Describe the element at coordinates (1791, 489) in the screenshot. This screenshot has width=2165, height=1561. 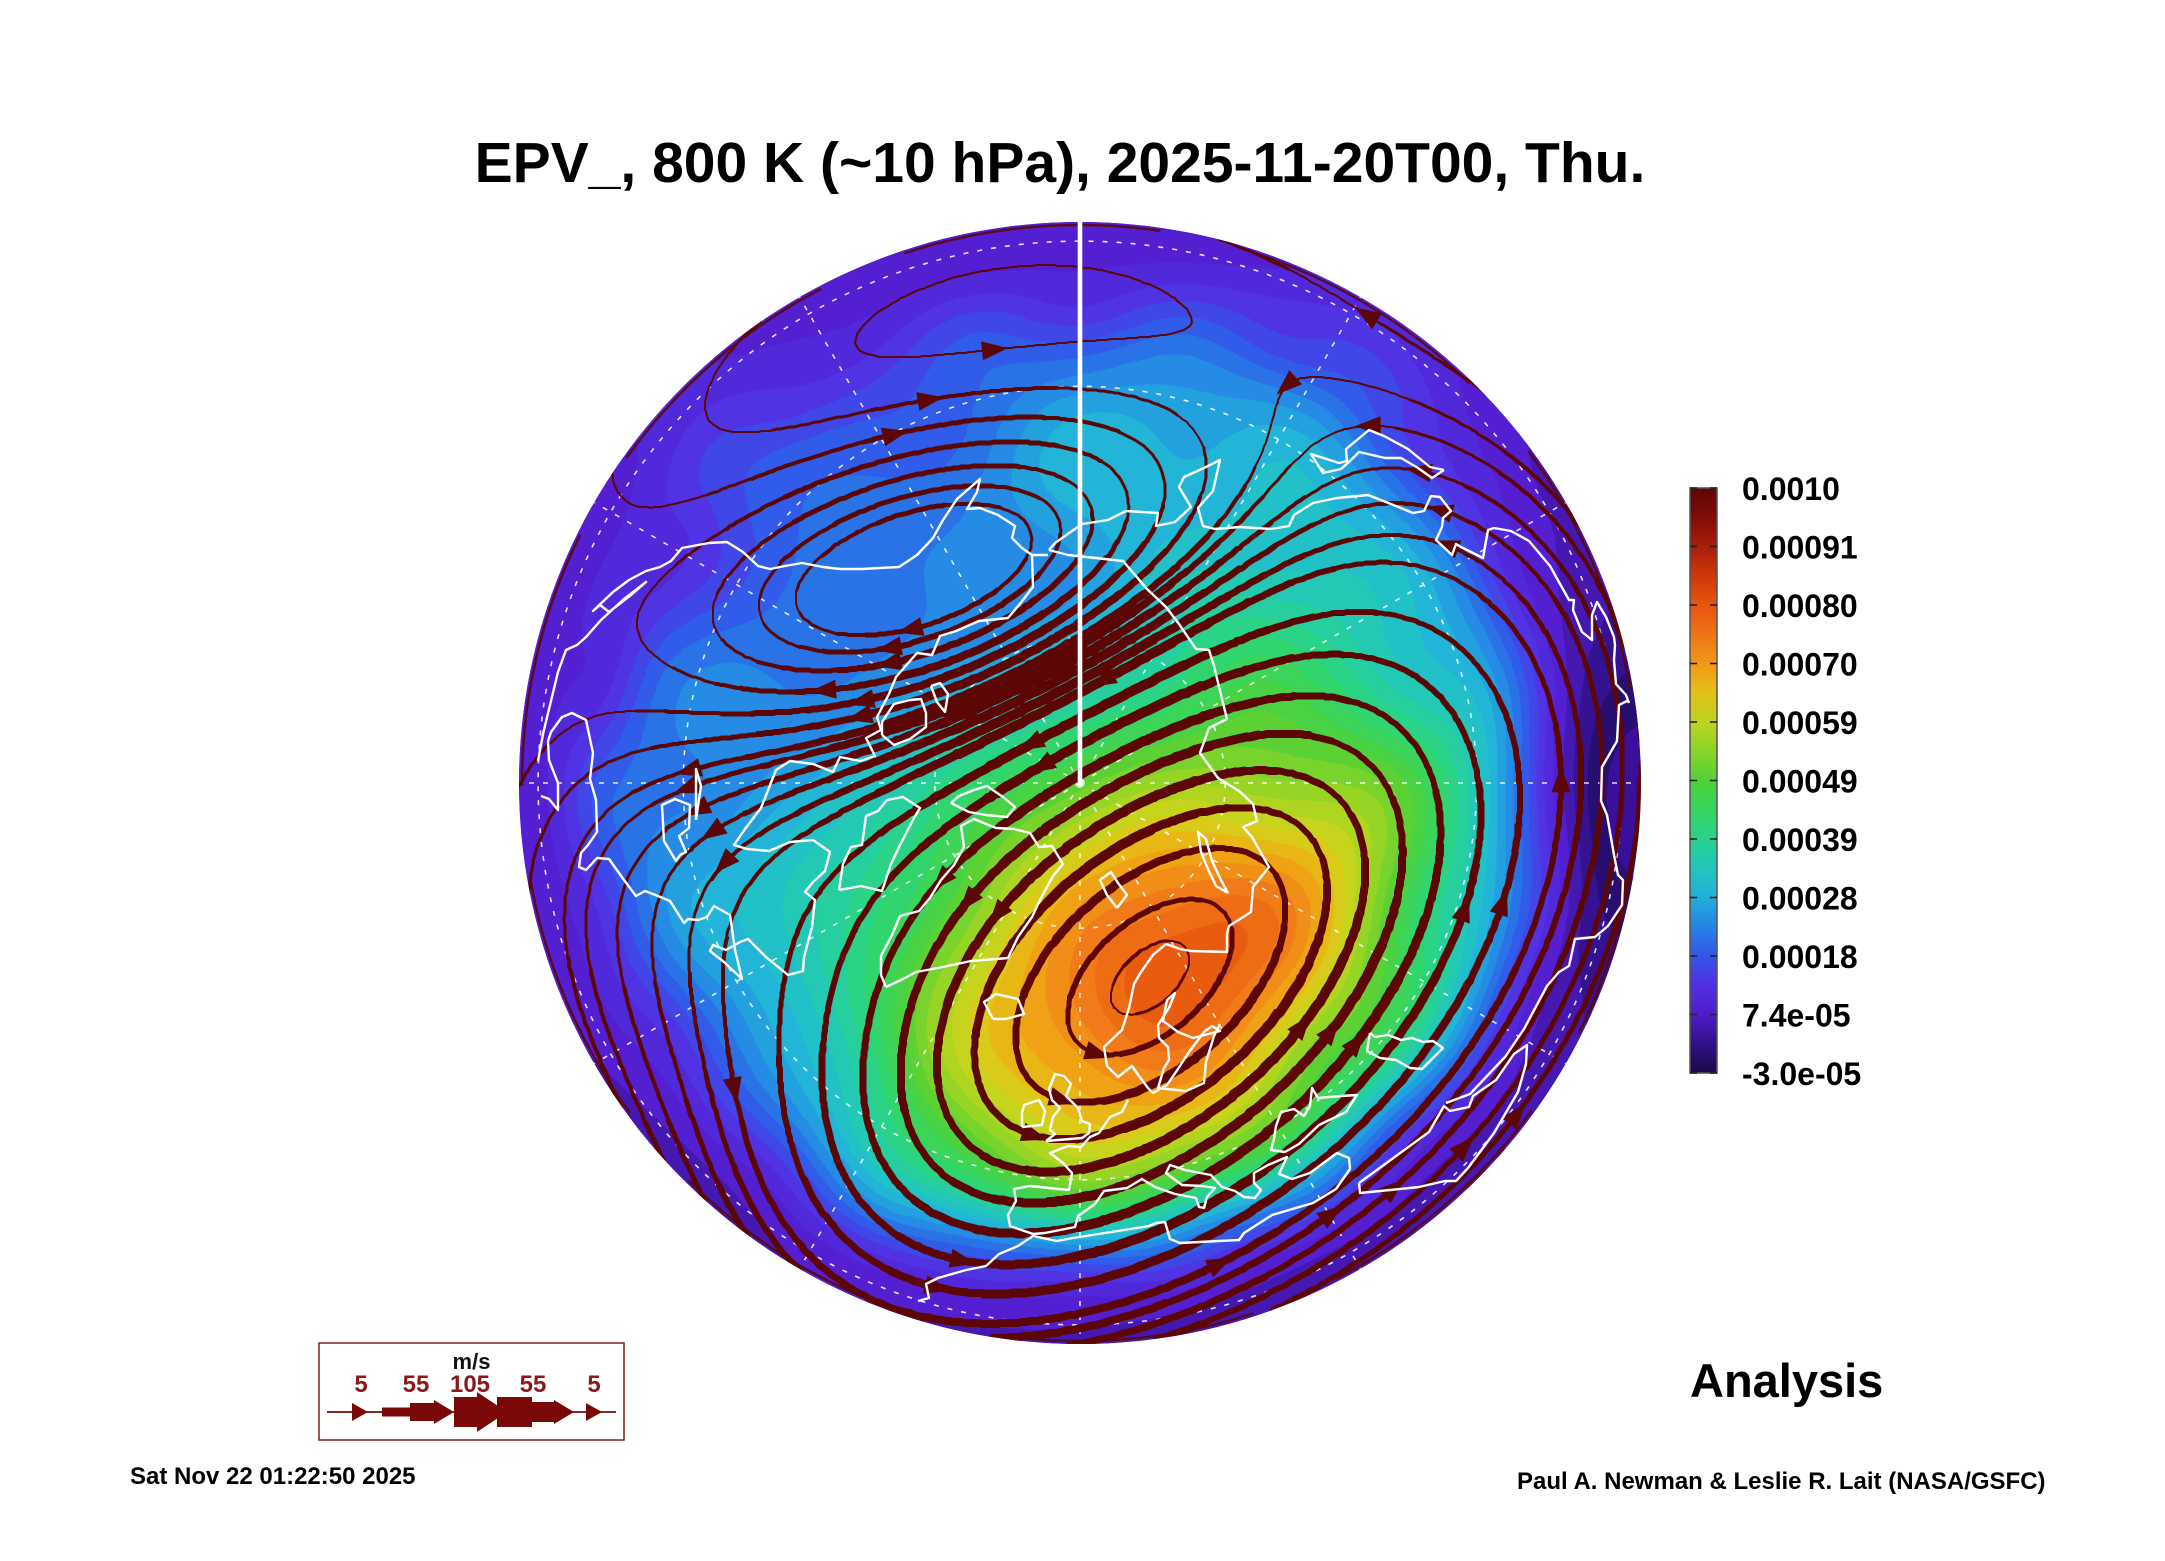
I see `svg-text: 0.0010` at that location.